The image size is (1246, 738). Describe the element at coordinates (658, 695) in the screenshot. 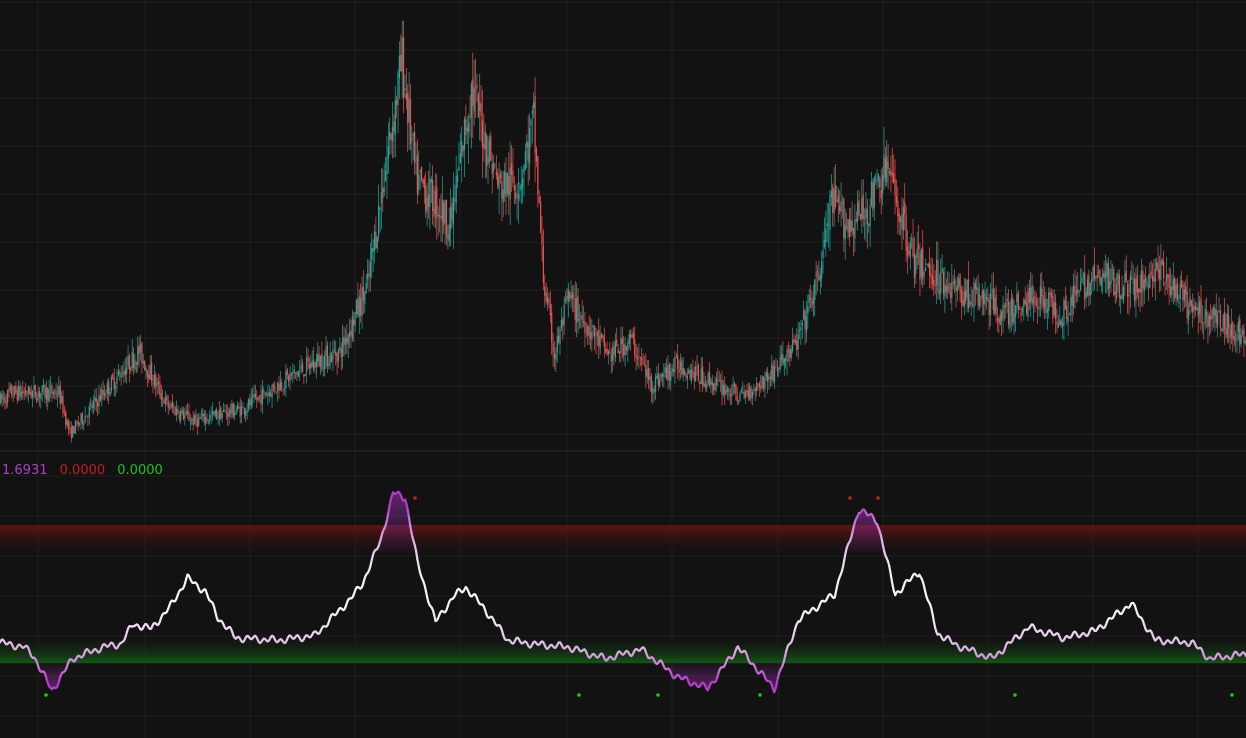

I see `bottom-signal-dot` at that location.